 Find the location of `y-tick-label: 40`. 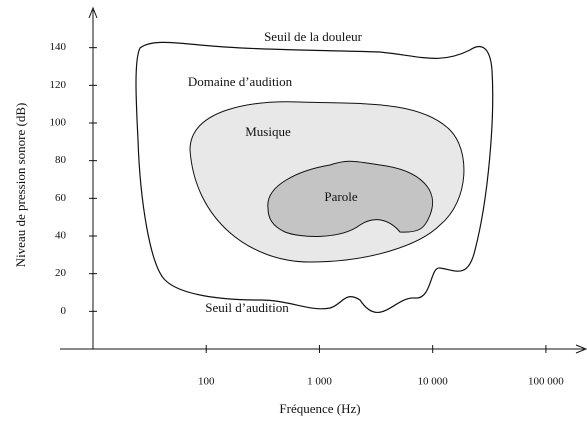

y-tick-label: 40 is located at coordinates (61, 236).